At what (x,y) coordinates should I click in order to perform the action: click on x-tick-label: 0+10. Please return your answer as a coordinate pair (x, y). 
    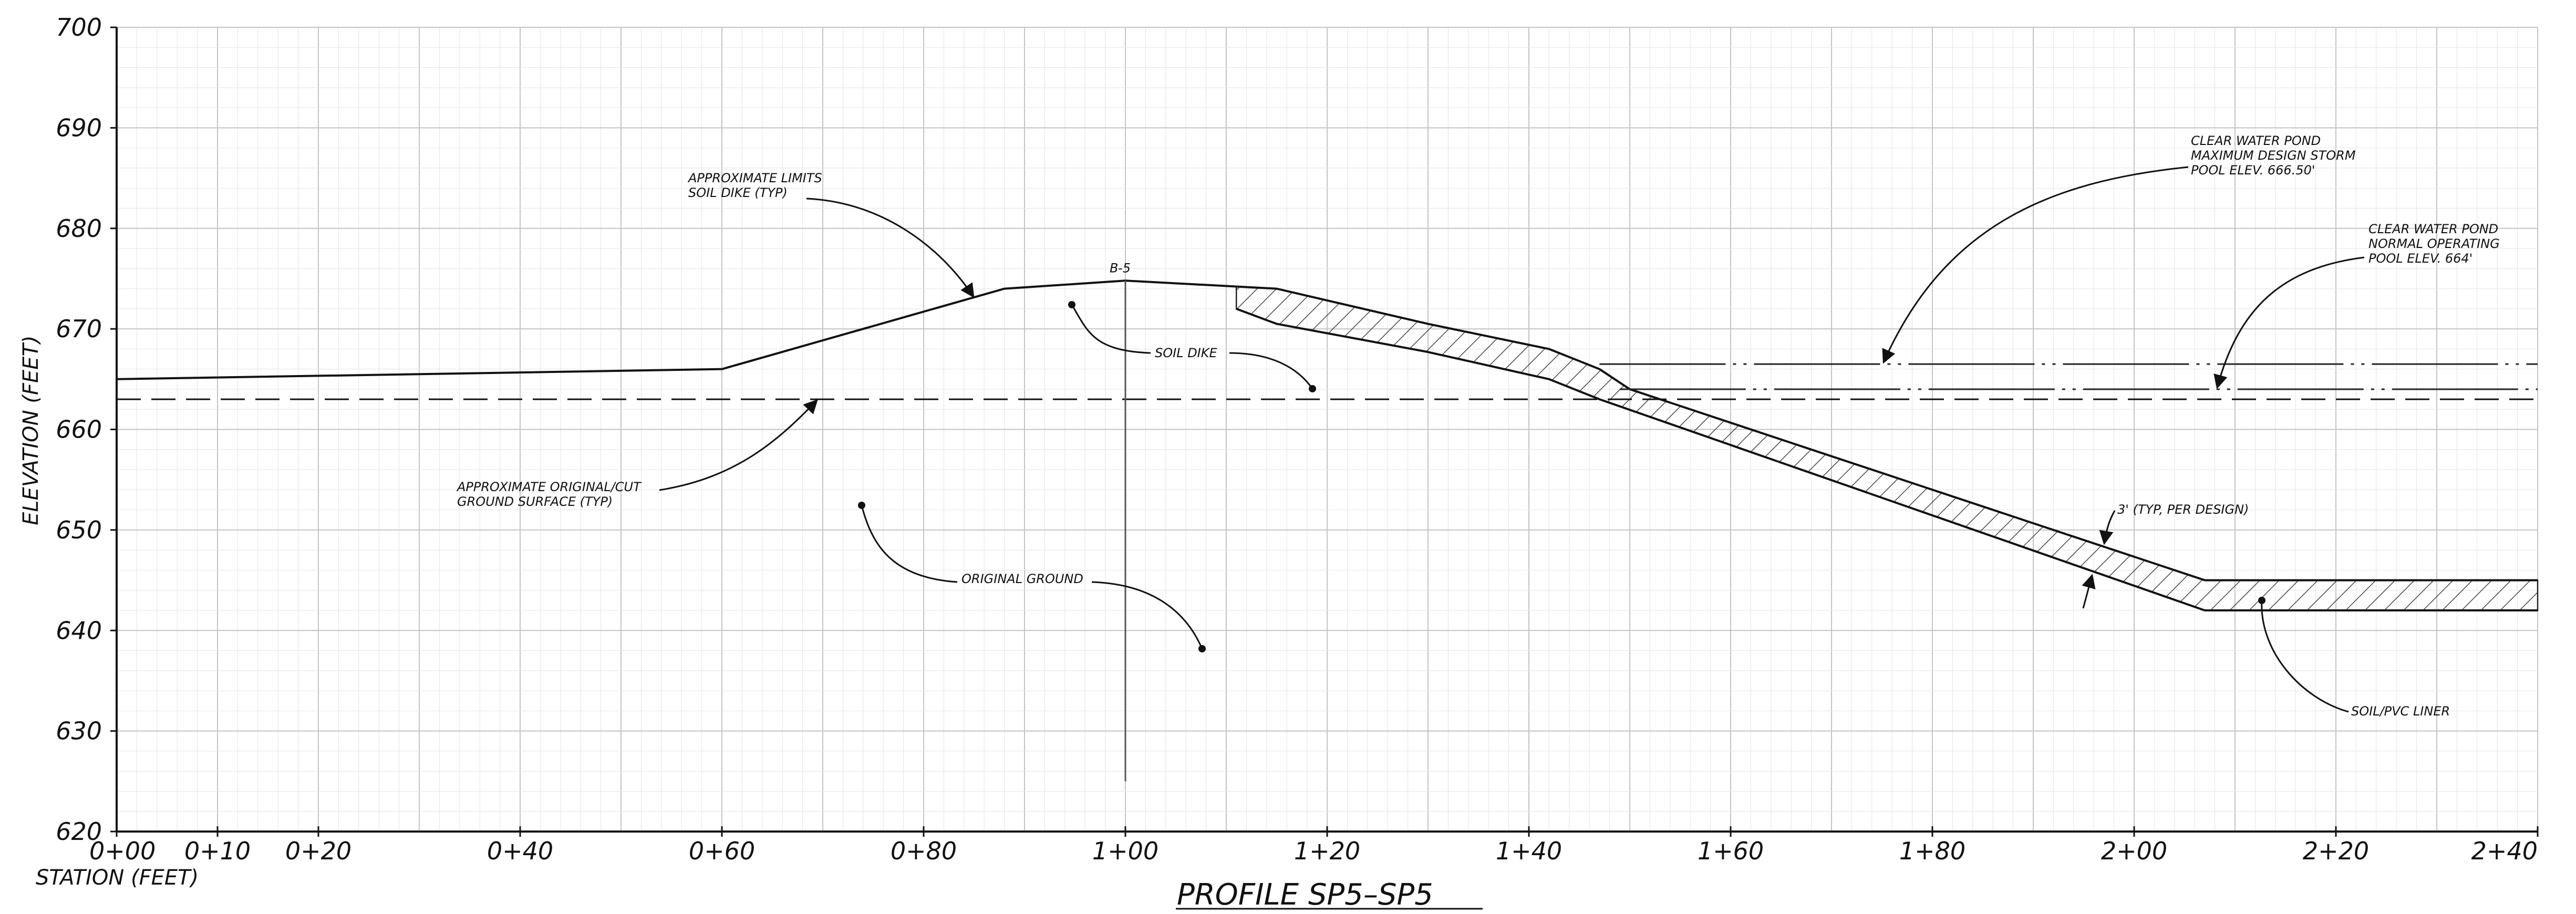
    Looking at the image, I should click on (217, 851).